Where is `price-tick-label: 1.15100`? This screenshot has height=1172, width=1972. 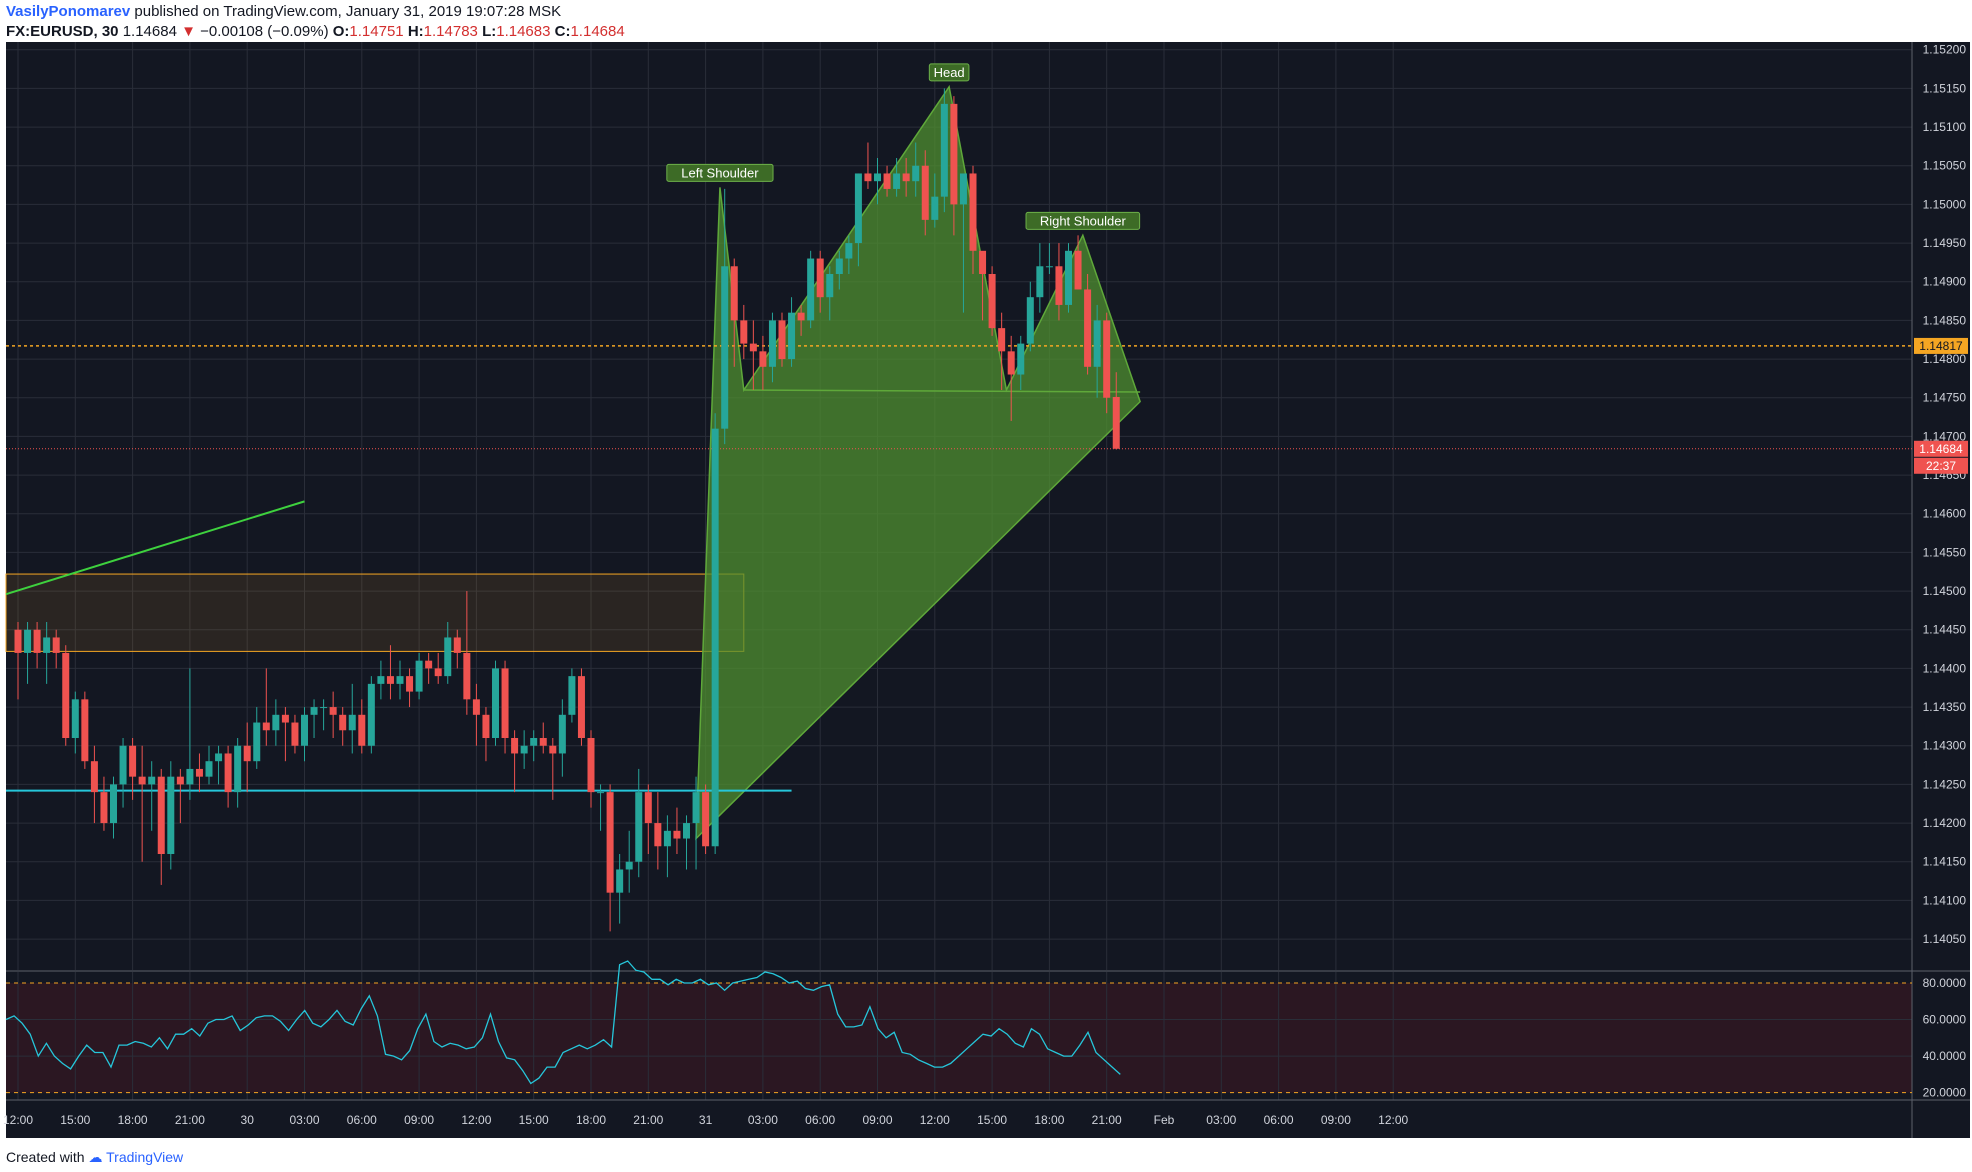 price-tick-label: 1.15100 is located at coordinates (1945, 127).